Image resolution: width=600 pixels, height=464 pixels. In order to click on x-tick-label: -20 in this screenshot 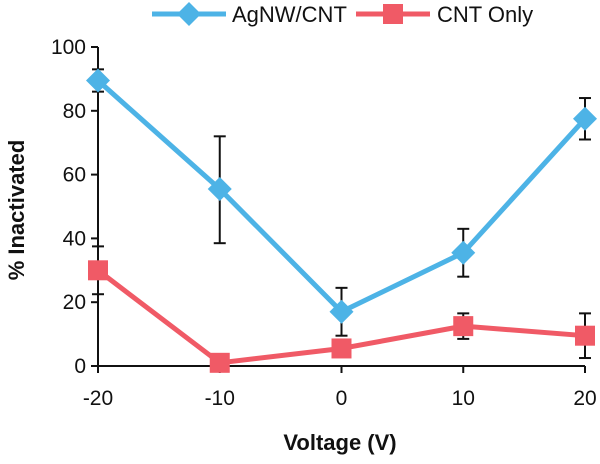, I will do `click(98, 398)`.